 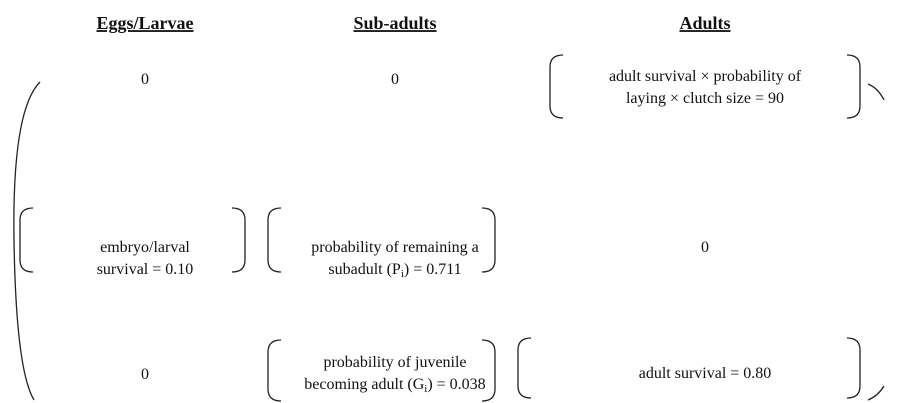 What do you see at coordinates (145, 23) in the screenshot?
I see `column-header: Eggs/Larvae` at bounding box center [145, 23].